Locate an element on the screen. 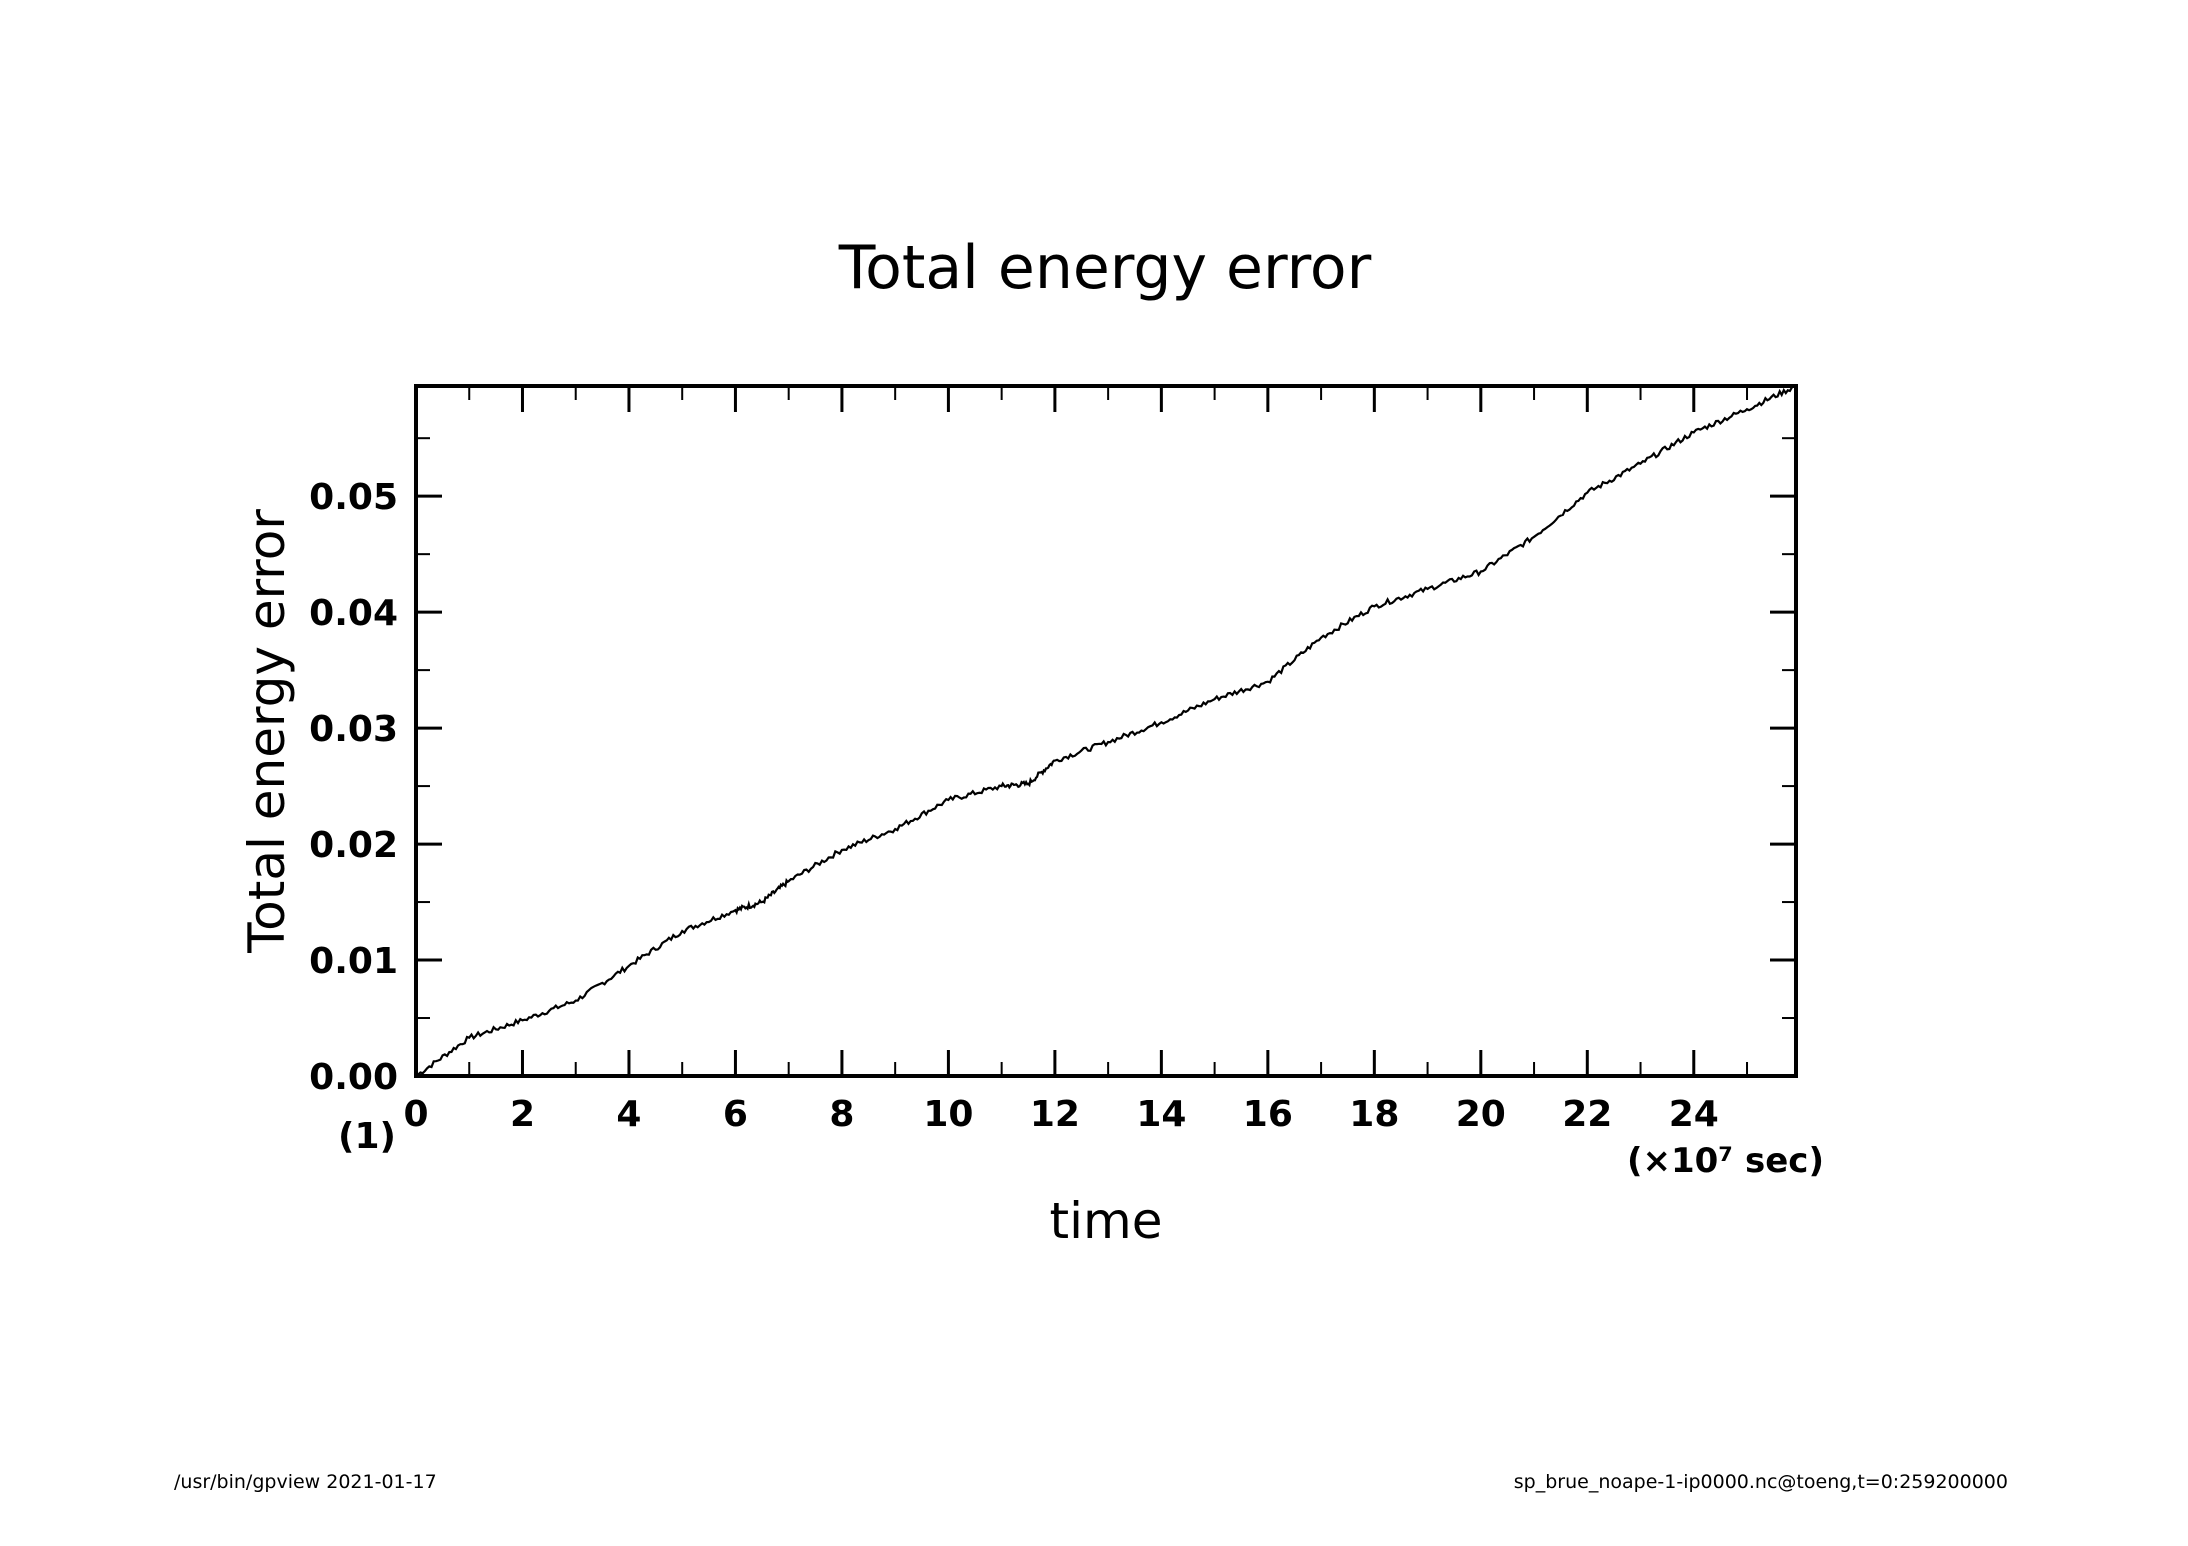 The width and height of the screenshot is (2188, 1546). x-tick-label: 16 is located at coordinates (1268, 1114).